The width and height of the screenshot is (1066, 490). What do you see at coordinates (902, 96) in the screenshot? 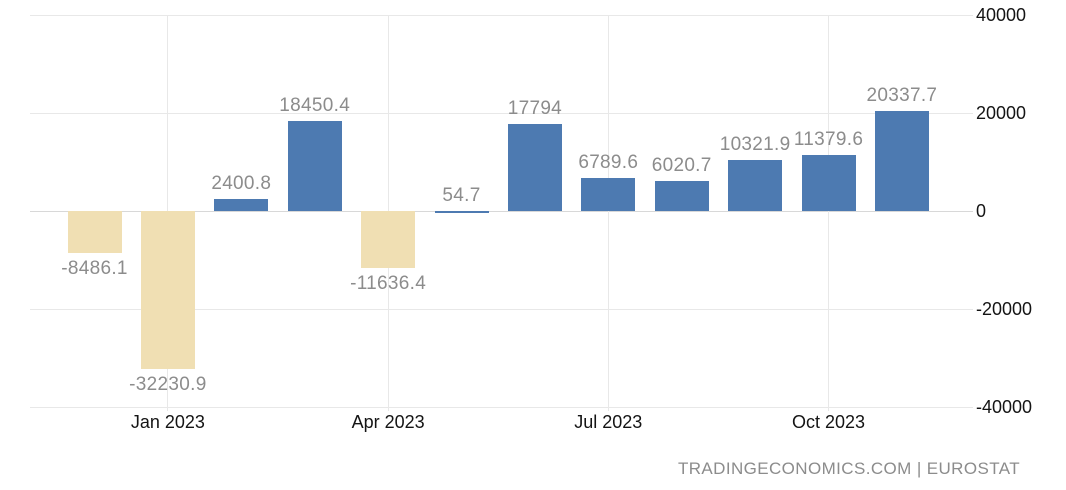
I see `bar-value-label: 20337.7` at bounding box center [902, 96].